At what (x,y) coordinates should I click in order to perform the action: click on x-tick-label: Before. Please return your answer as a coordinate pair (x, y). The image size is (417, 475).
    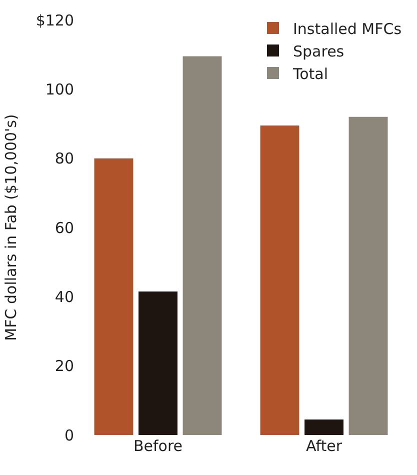
    Looking at the image, I should click on (158, 446).